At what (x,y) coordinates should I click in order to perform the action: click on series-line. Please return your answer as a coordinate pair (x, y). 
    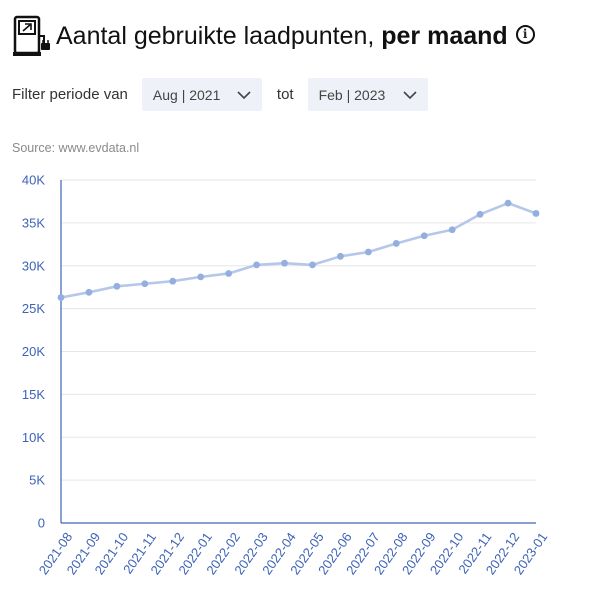
    Looking at the image, I should click on (298, 250).